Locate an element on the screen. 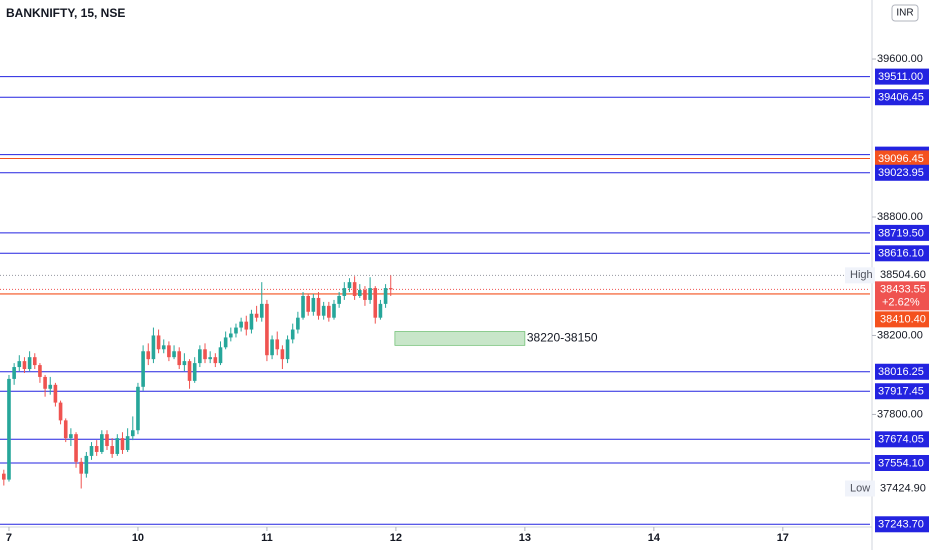  currency: INR is located at coordinates (904, 13).